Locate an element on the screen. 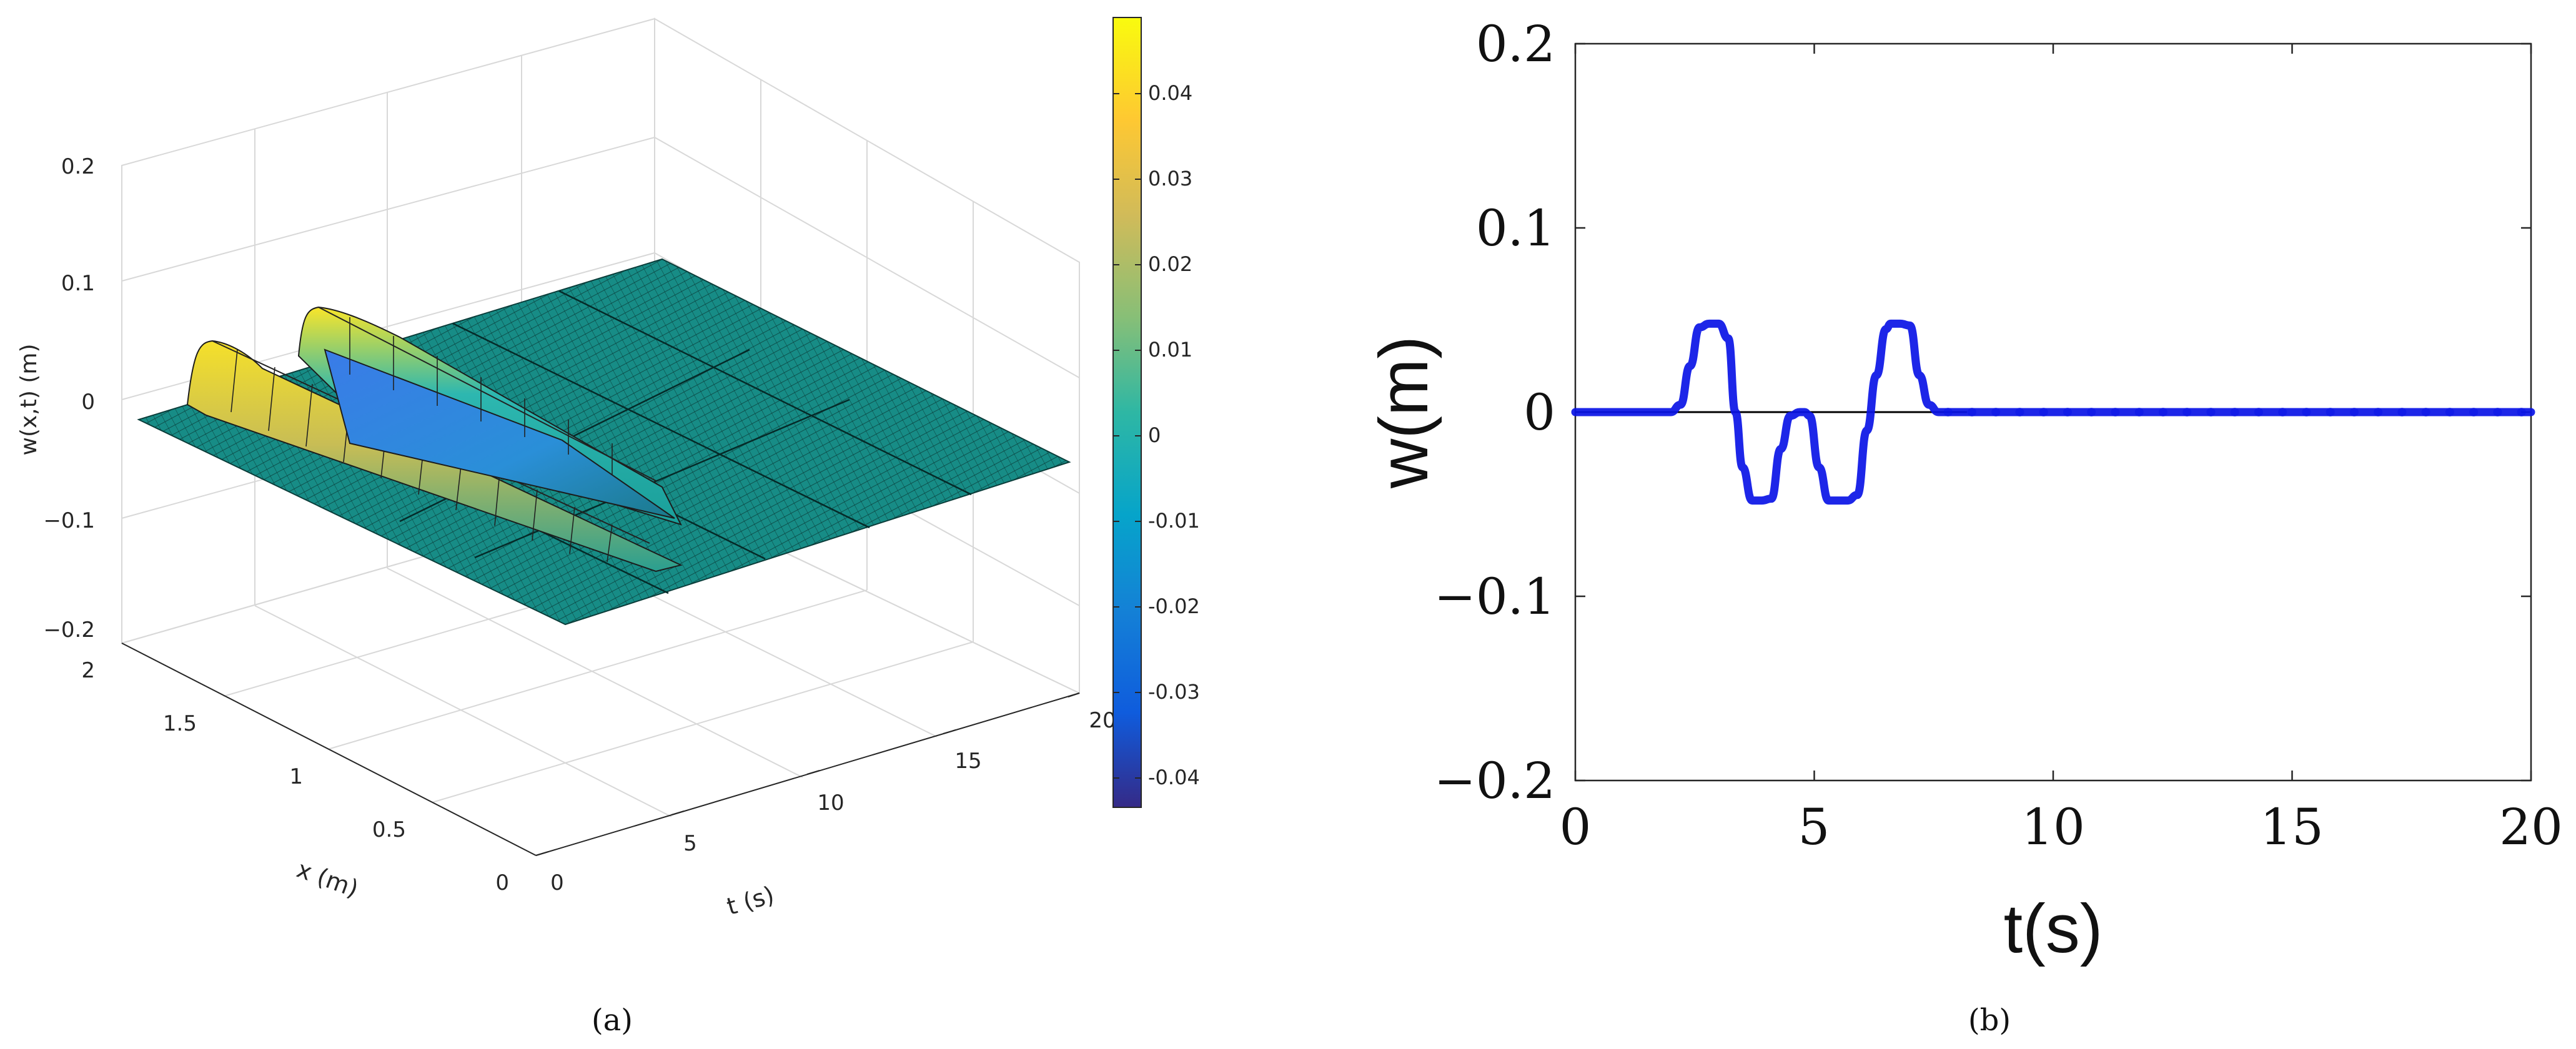  series-line is located at coordinates (2053, 412).